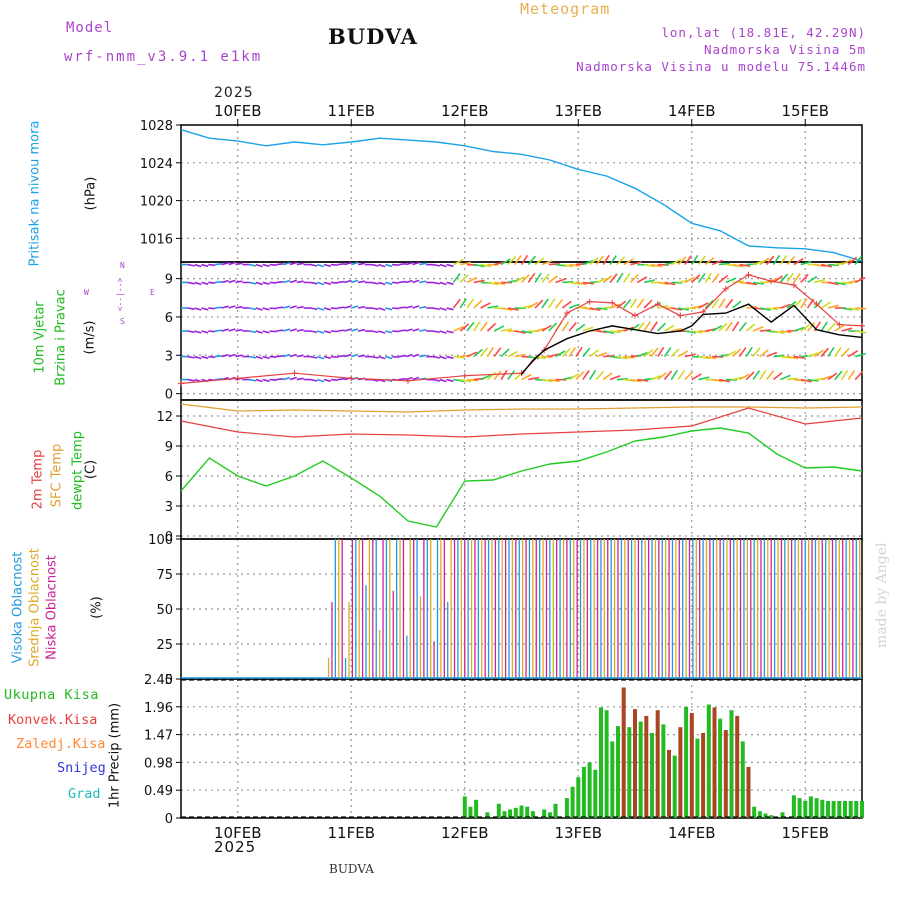  Describe the element at coordinates (158, 736) in the screenshot. I see `precip-ytick-label-3: 1.47` at that location.